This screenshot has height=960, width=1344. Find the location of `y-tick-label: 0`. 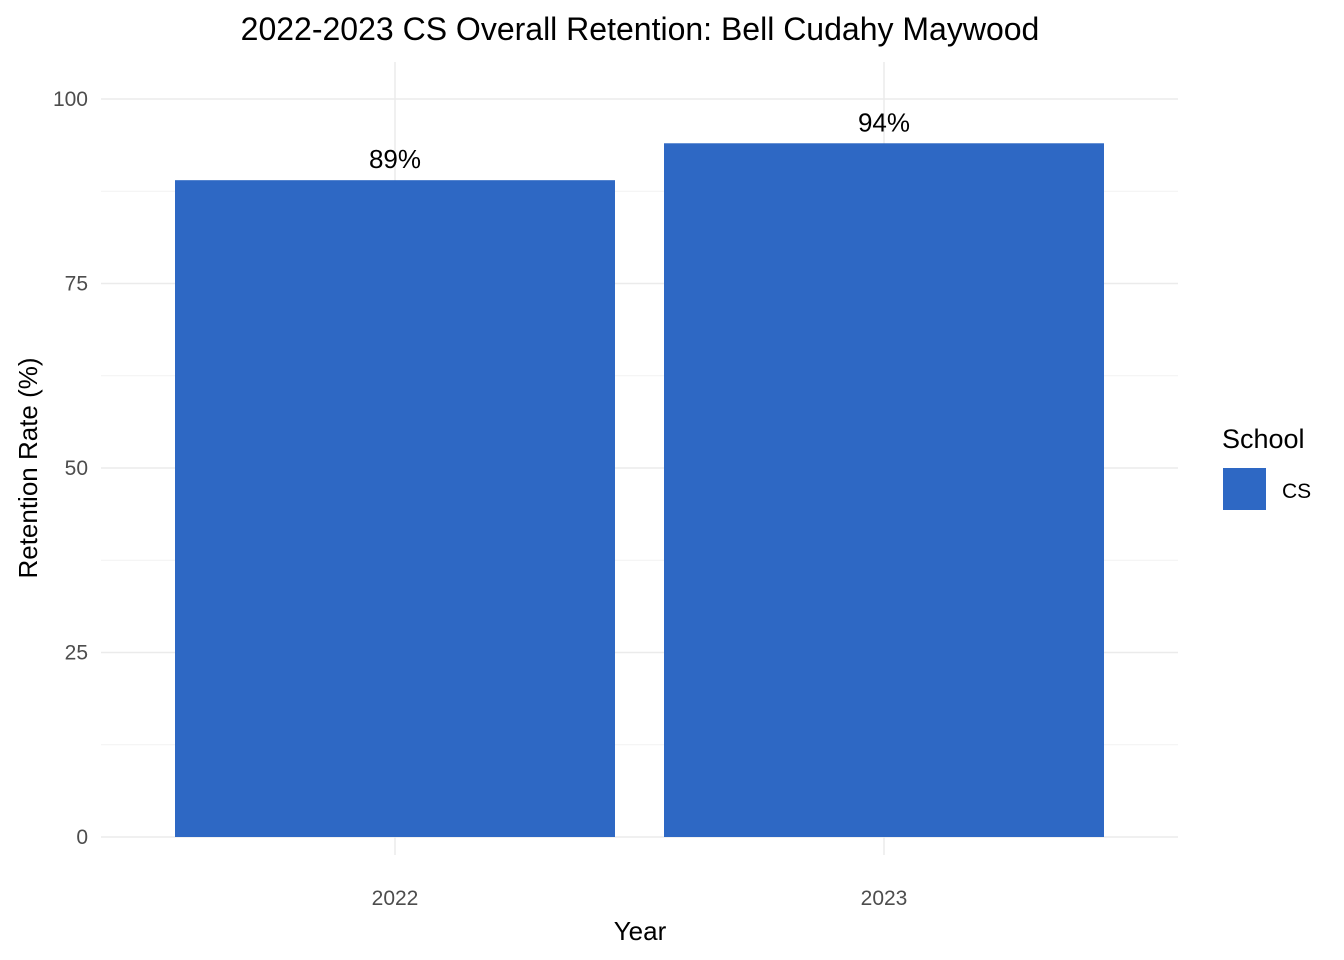

y-tick-label: 0 is located at coordinates (82, 837).